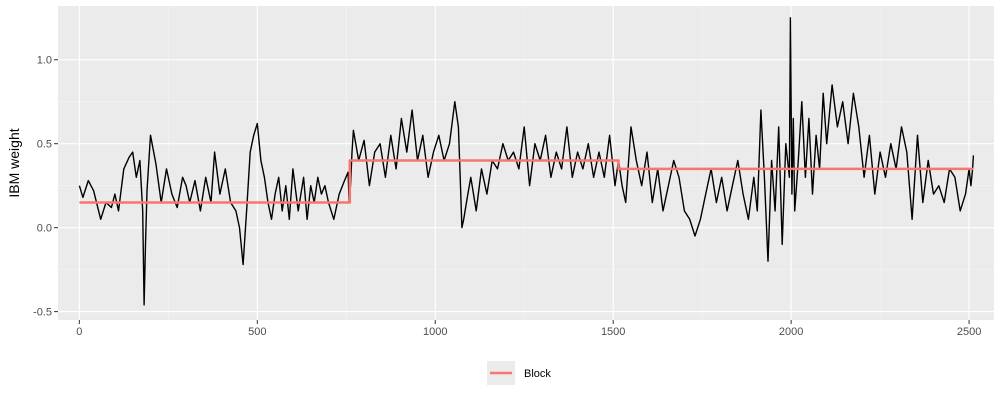 The width and height of the screenshot is (1000, 400). Describe the element at coordinates (528, 329) in the screenshot. I see `x-axis: 0 500 1000 1500 2000 2500` at that location.